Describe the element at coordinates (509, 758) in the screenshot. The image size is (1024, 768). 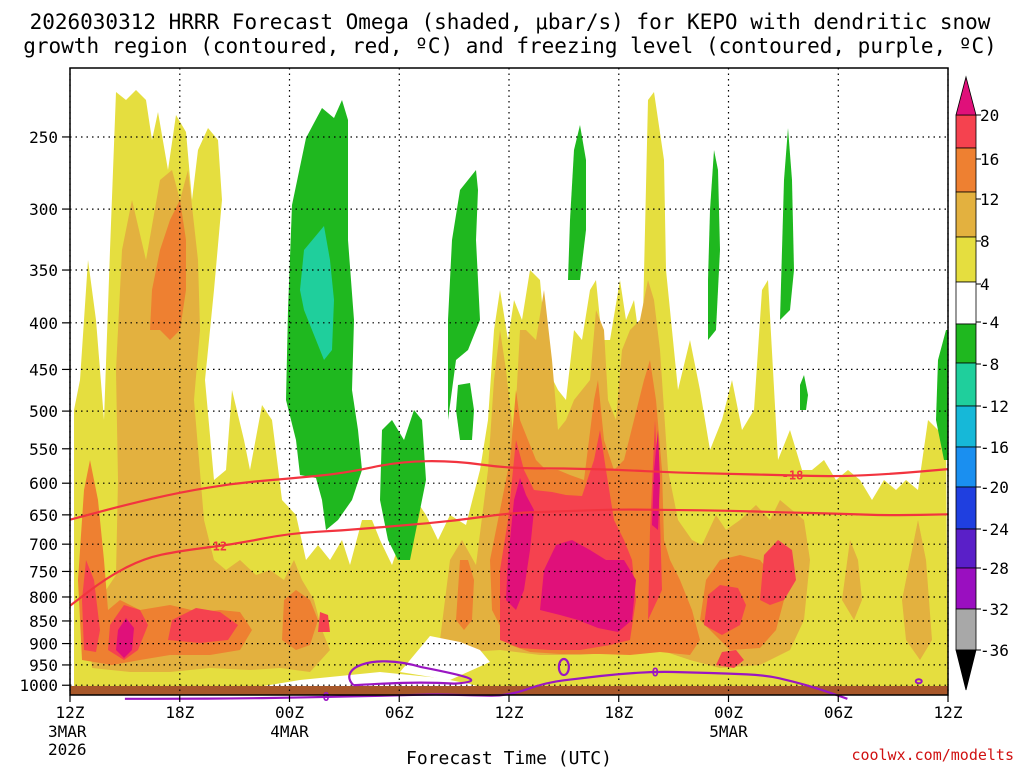
I see `x-axis-title: Forecast Time (UTC)` at that location.